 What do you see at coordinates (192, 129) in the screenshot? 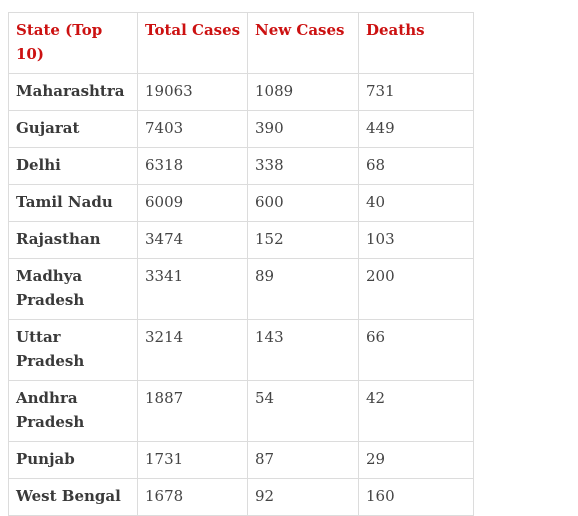
I see `total-cases-cell: 7403` at bounding box center [192, 129].